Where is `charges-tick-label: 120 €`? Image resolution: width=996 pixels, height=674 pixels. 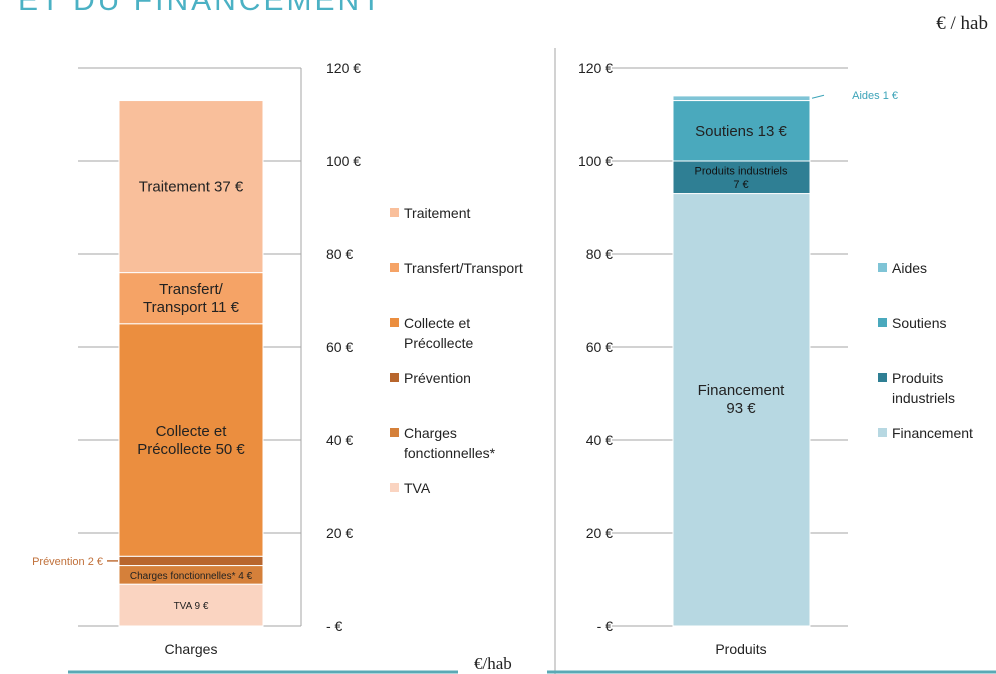 charges-tick-label: 120 € is located at coordinates (343, 68).